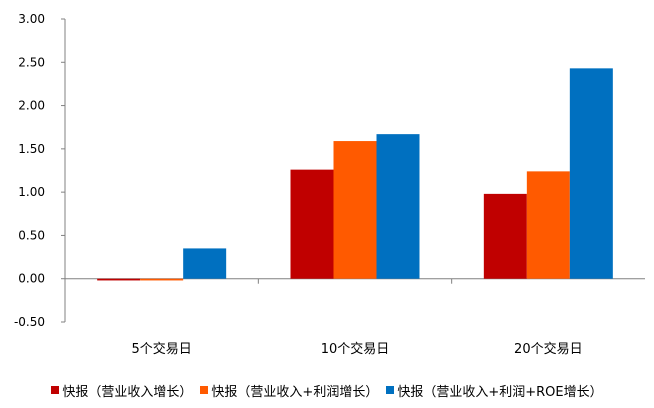 The image size is (654, 408). What do you see at coordinates (31, 279) in the screenshot?
I see `y-tick-label: 0.00` at bounding box center [31, 279].